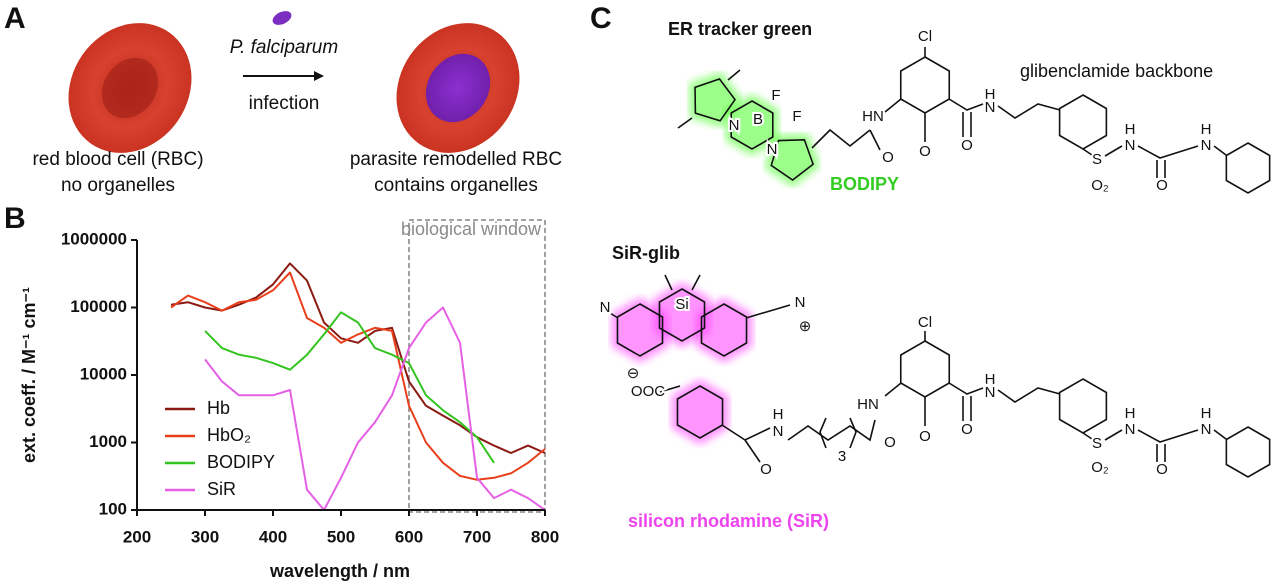  I want to click on backbone-label: glibenclamide backbone, so click(1116, 71).